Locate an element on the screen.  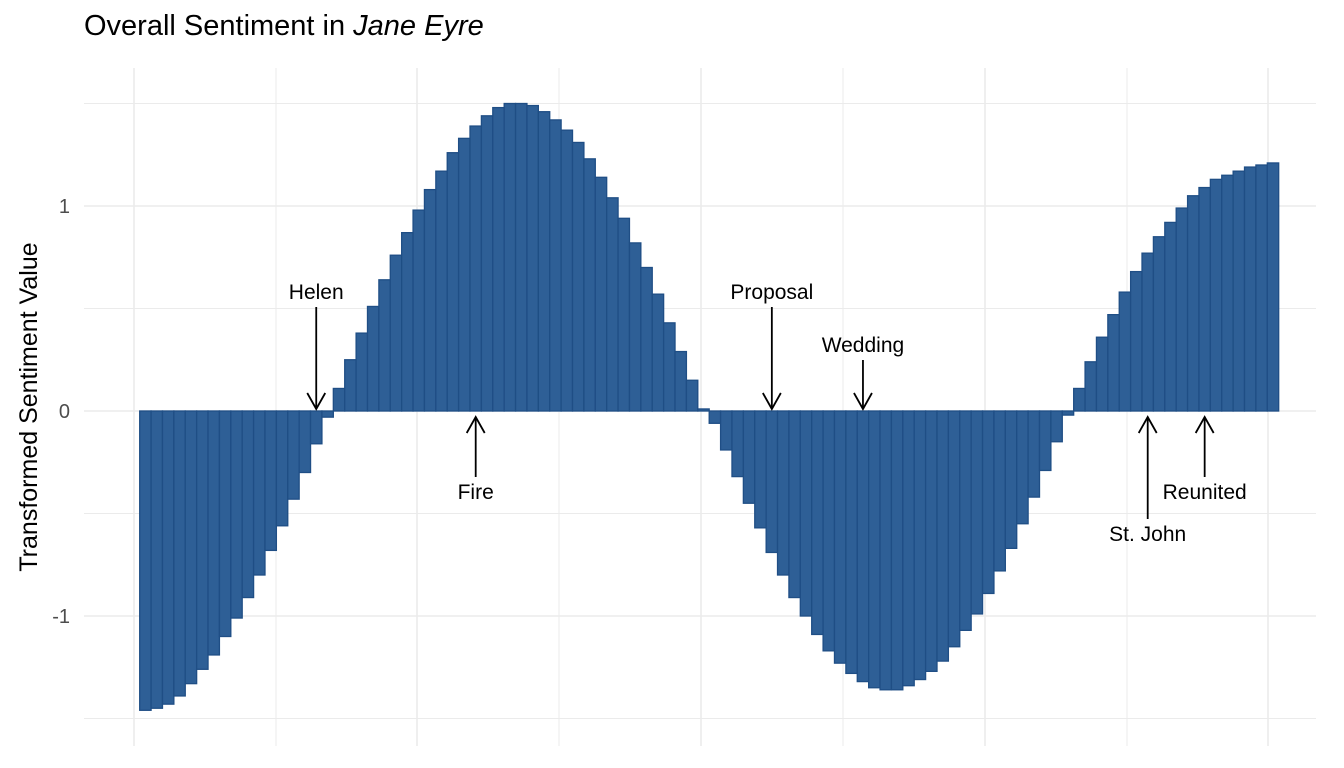
chart-title-prefix: Overall Sentiment in is located at coordinates (219, 26).